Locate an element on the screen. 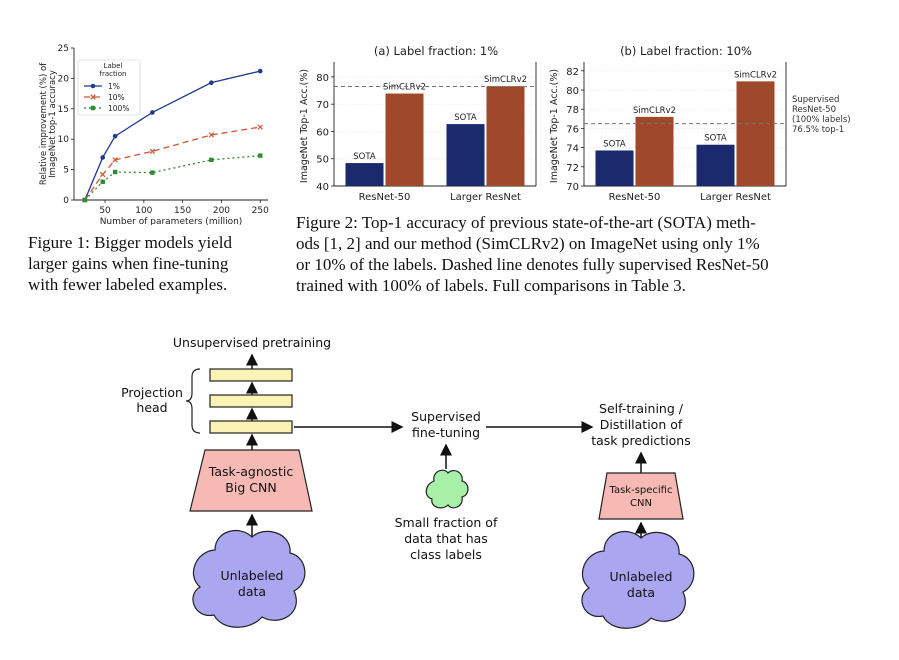 This screenshot has height=660, width=899. projection-head-brace is located at coordinates (193, 401).